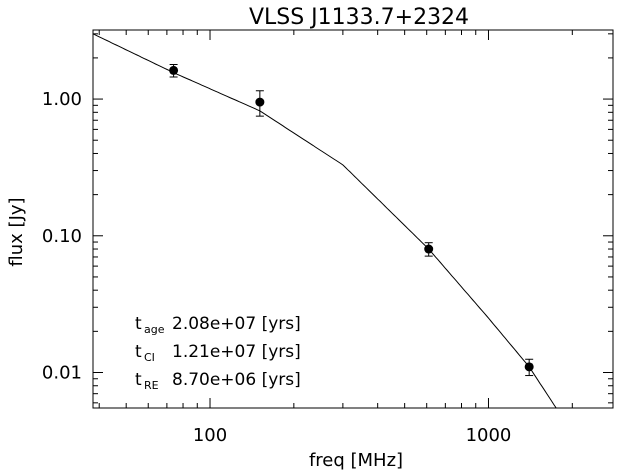 The image size is (624, 472). I want to click on annotation-value: 2.08e+07 [yrs], so click(236, 324).